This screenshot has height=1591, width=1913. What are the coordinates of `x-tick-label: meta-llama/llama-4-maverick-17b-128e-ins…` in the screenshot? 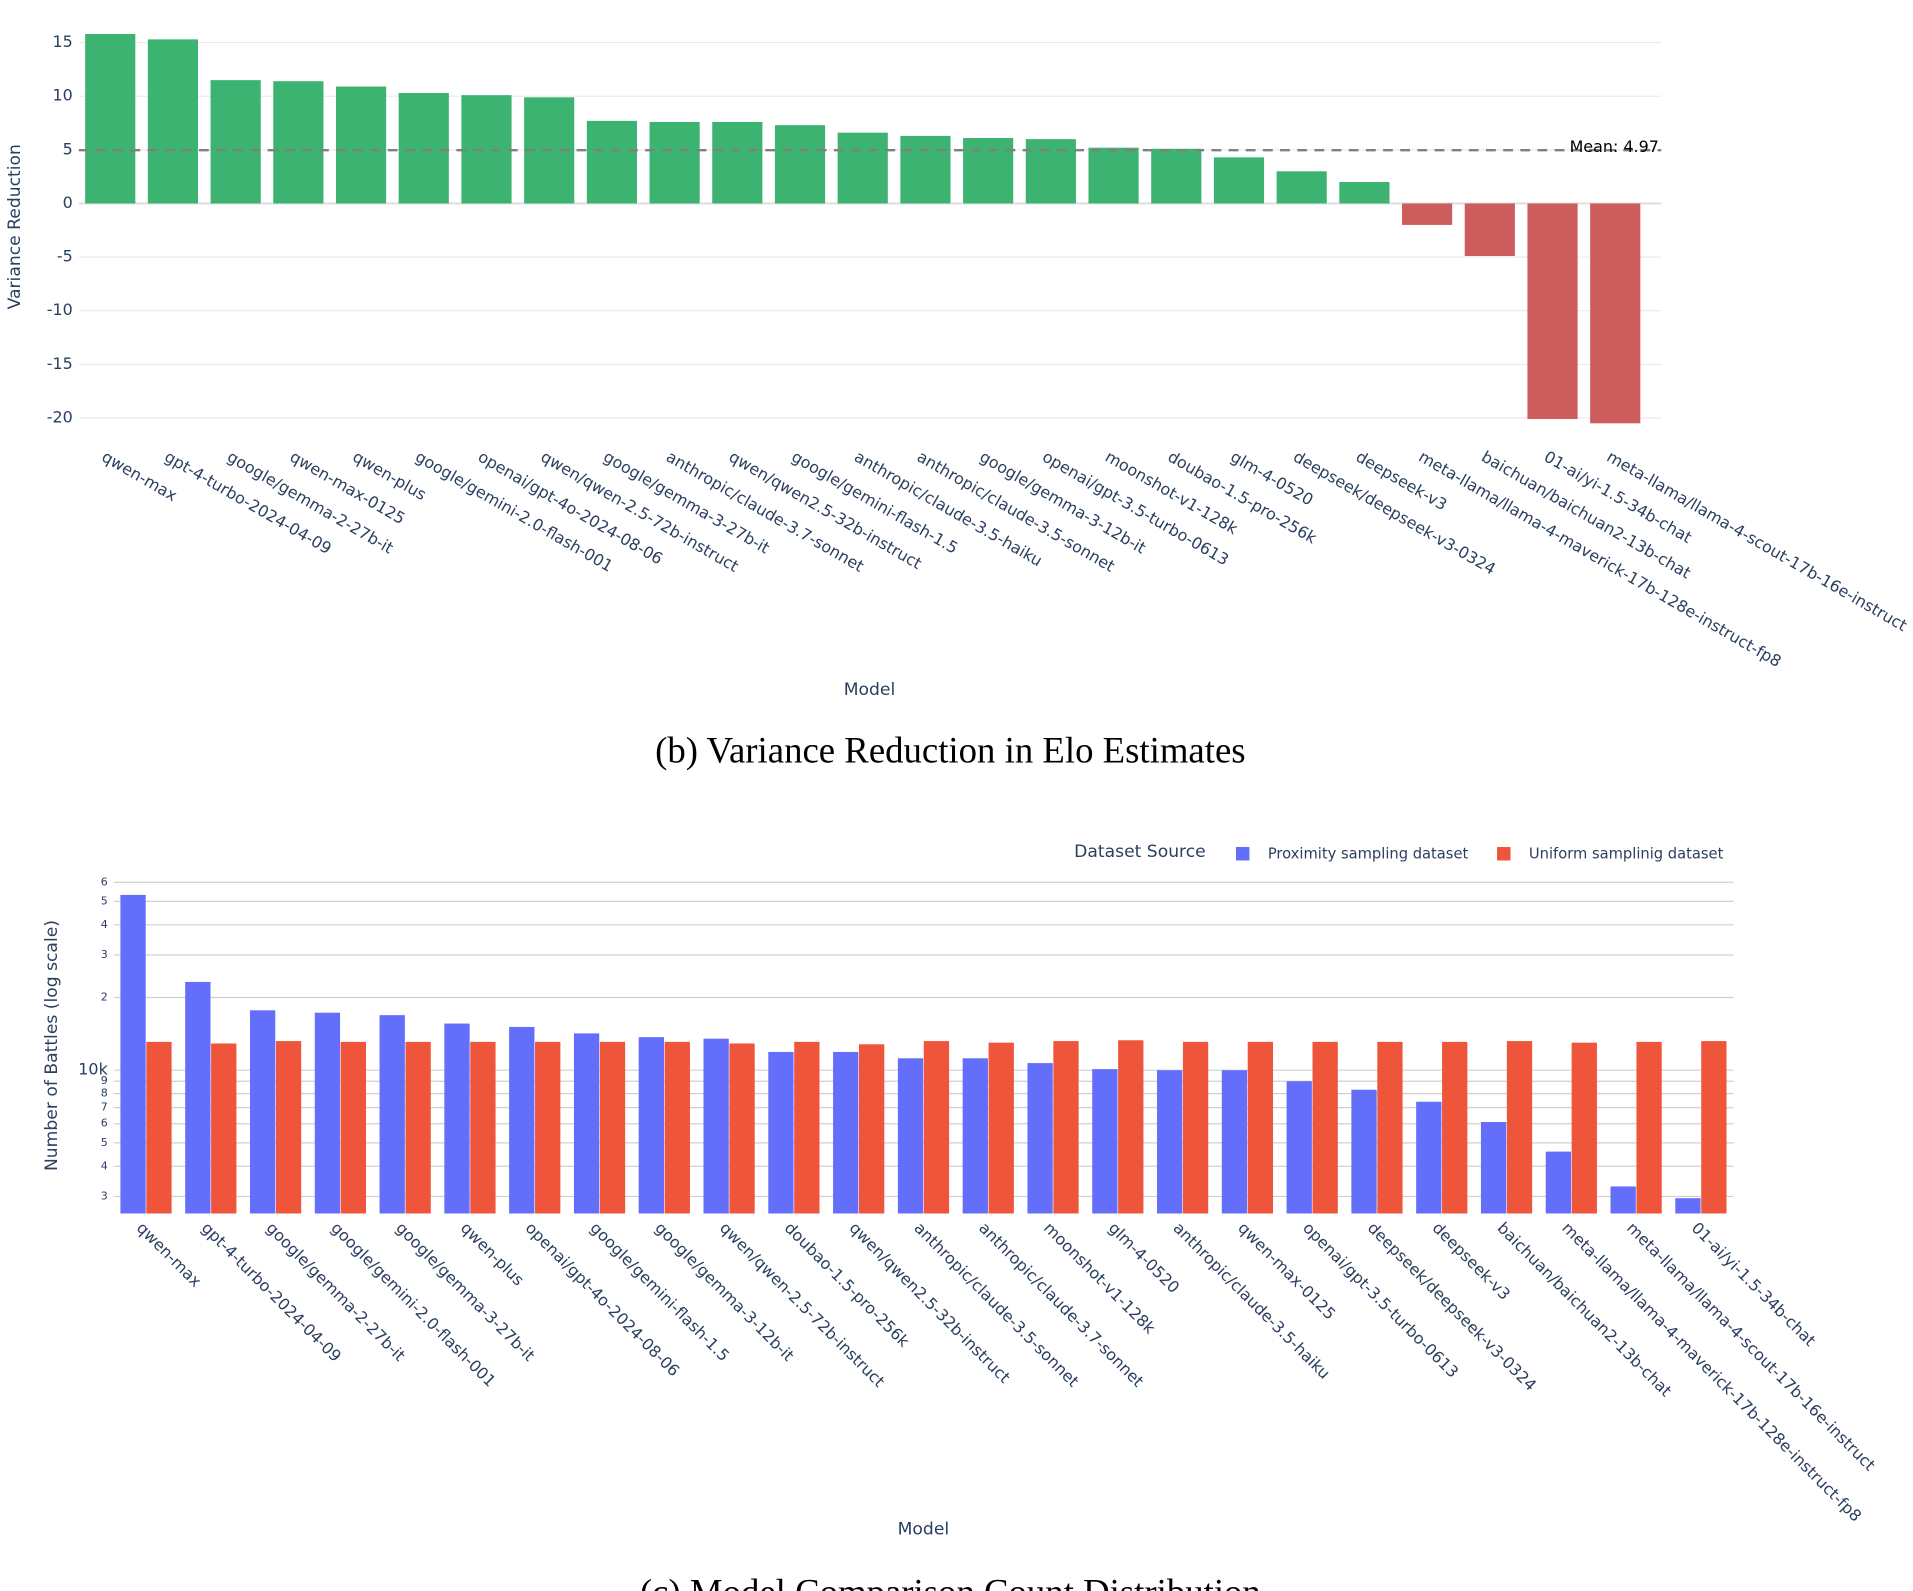 It's located at (1711, 1371).